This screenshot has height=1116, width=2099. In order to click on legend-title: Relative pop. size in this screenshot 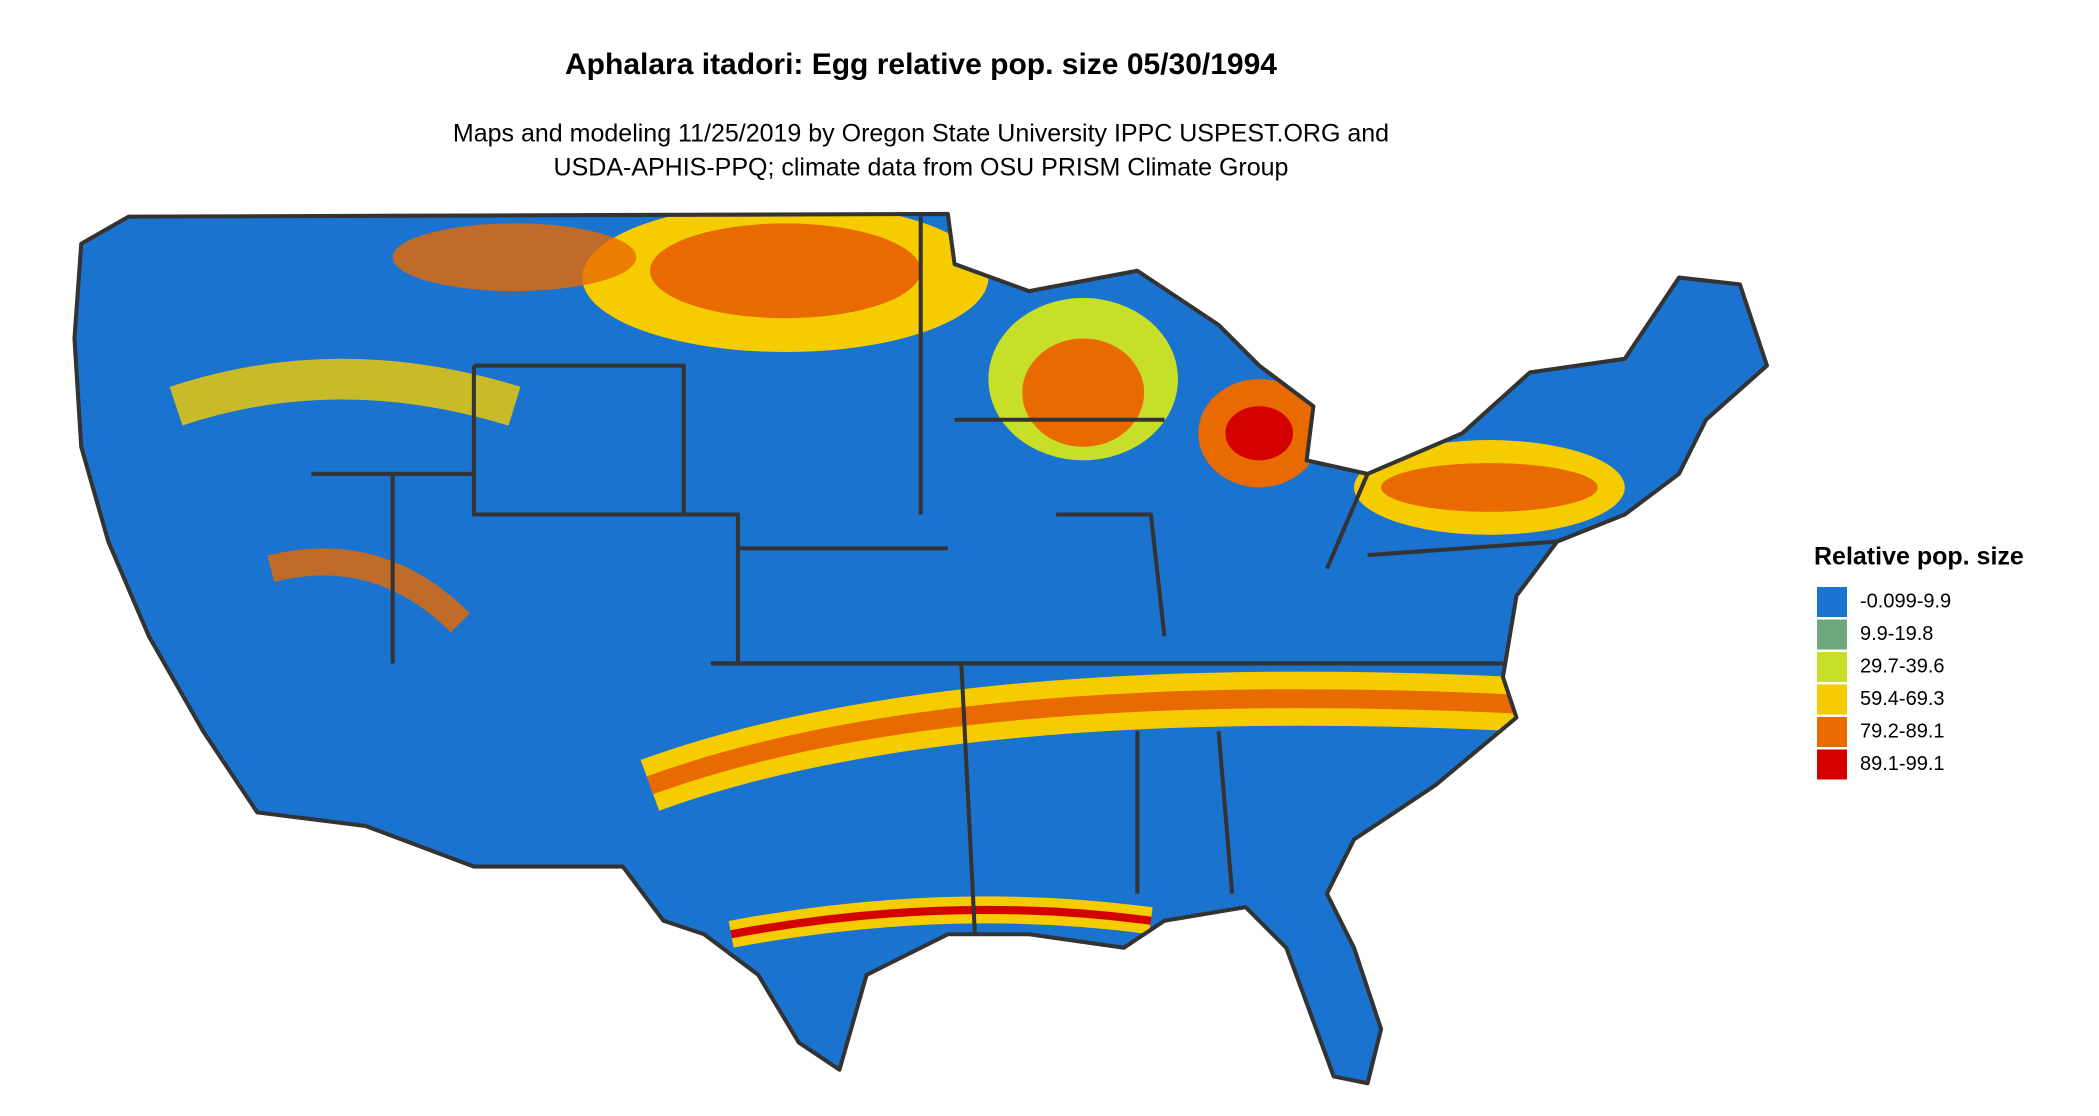, I will do `click(1919, 557)`.